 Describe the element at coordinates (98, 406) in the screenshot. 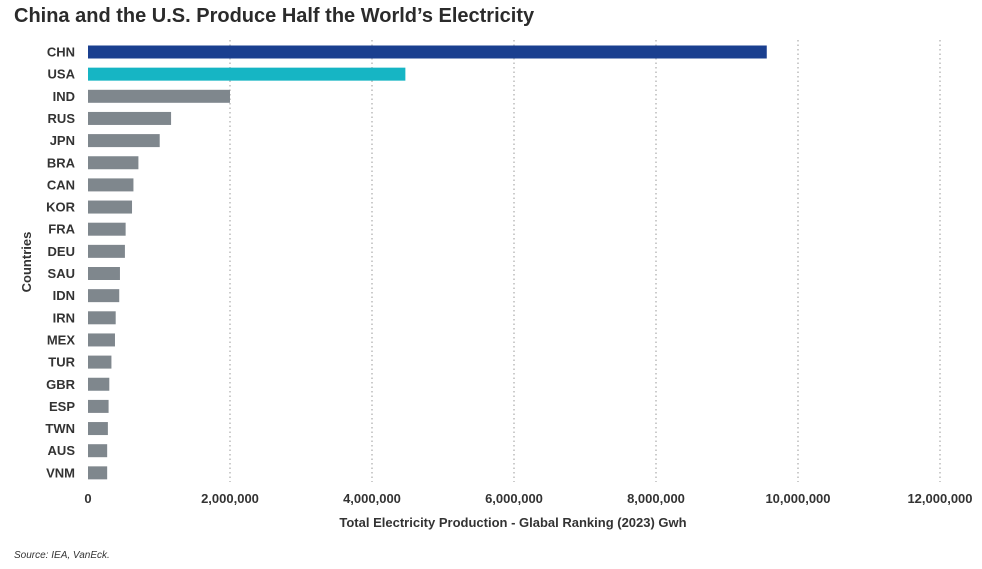

I see `bar-esp` at that location.